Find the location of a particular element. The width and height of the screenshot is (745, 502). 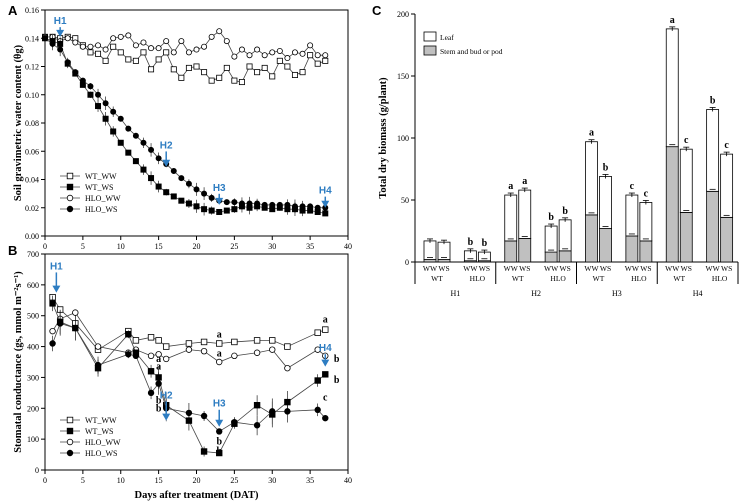

panel-b-xlabel: Days after treatment (DAT) is located at coordinates (197, 495).